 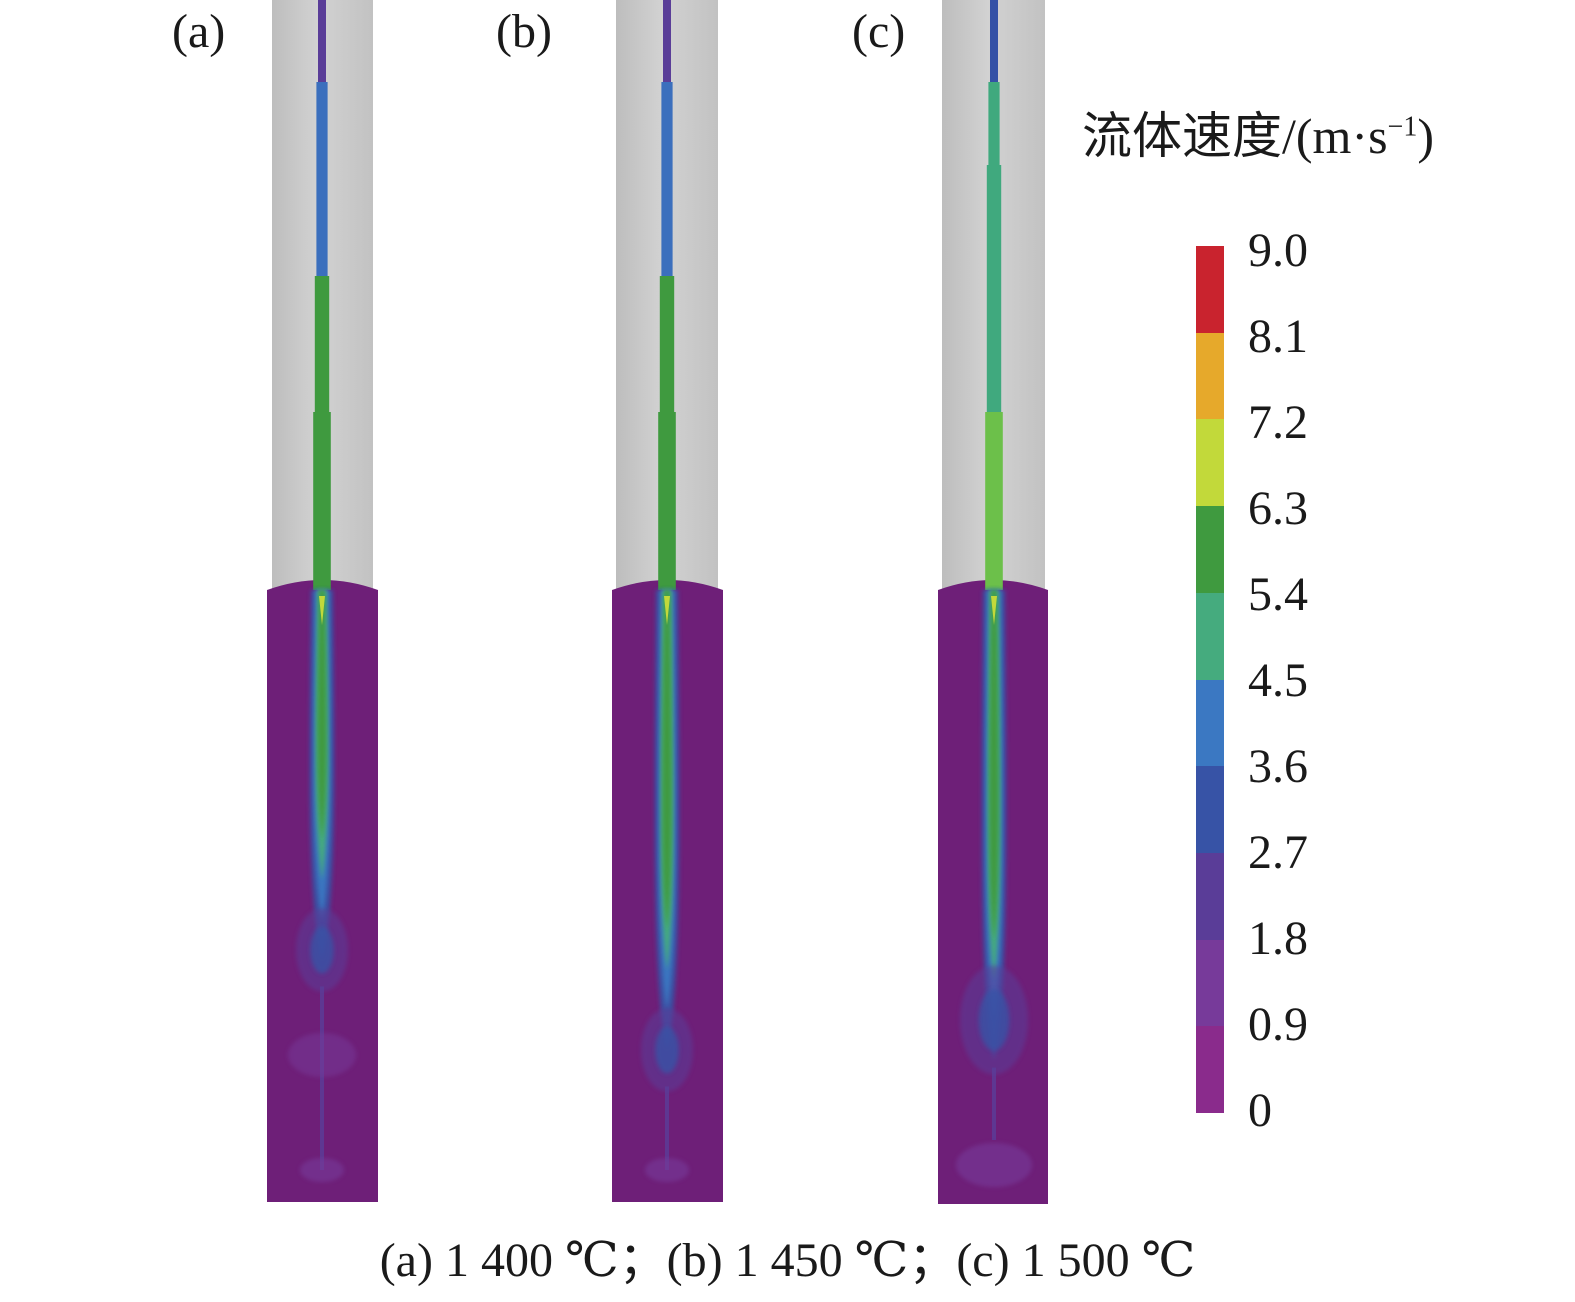 What do you see at coordinates (1278, 508) in the screenshot?
I see `colorbar-tick-label: 6.3` at bounding box center [1278, 508].